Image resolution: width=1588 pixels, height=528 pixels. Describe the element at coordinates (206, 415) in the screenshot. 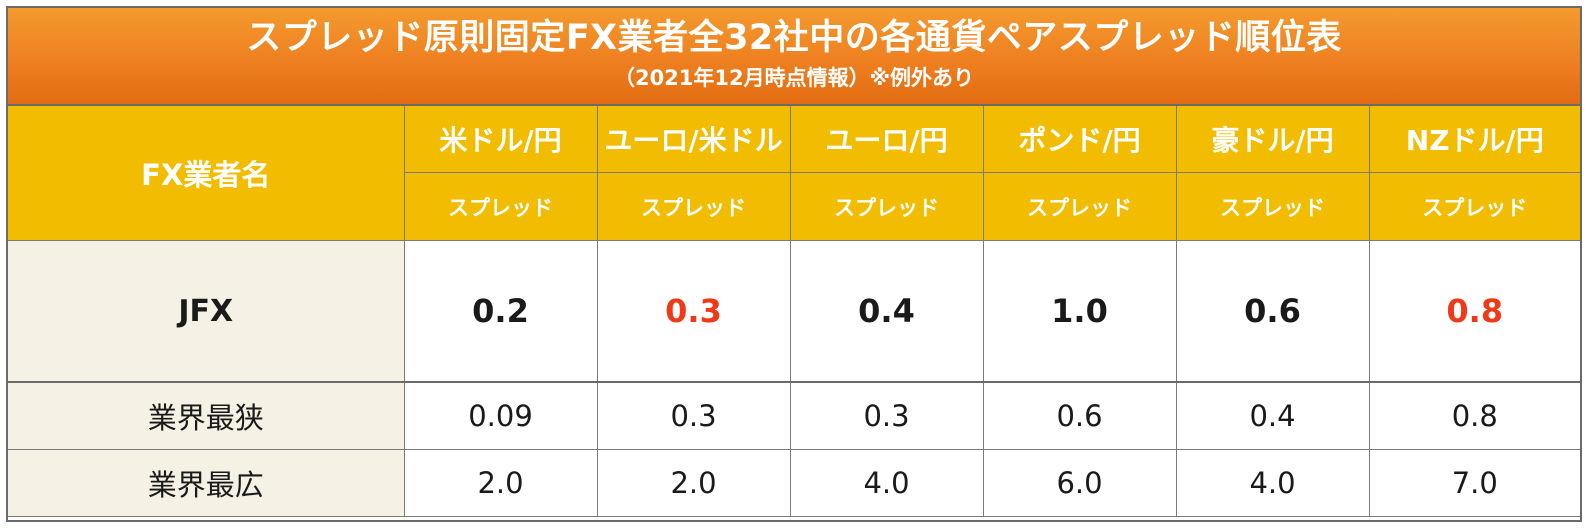

I see `label-industry-narrowest: 業界最狭` at that location.